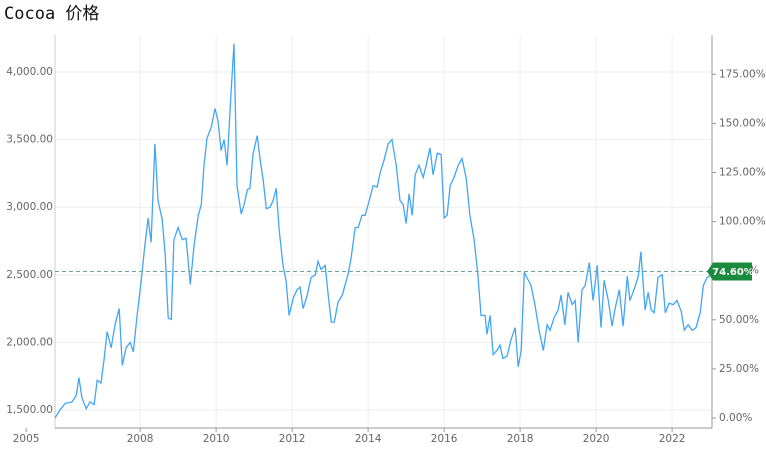  Describe the element at coordinates (742, 123) in the screenshot. I see `y2-tick-label: 150.00%` at that location.